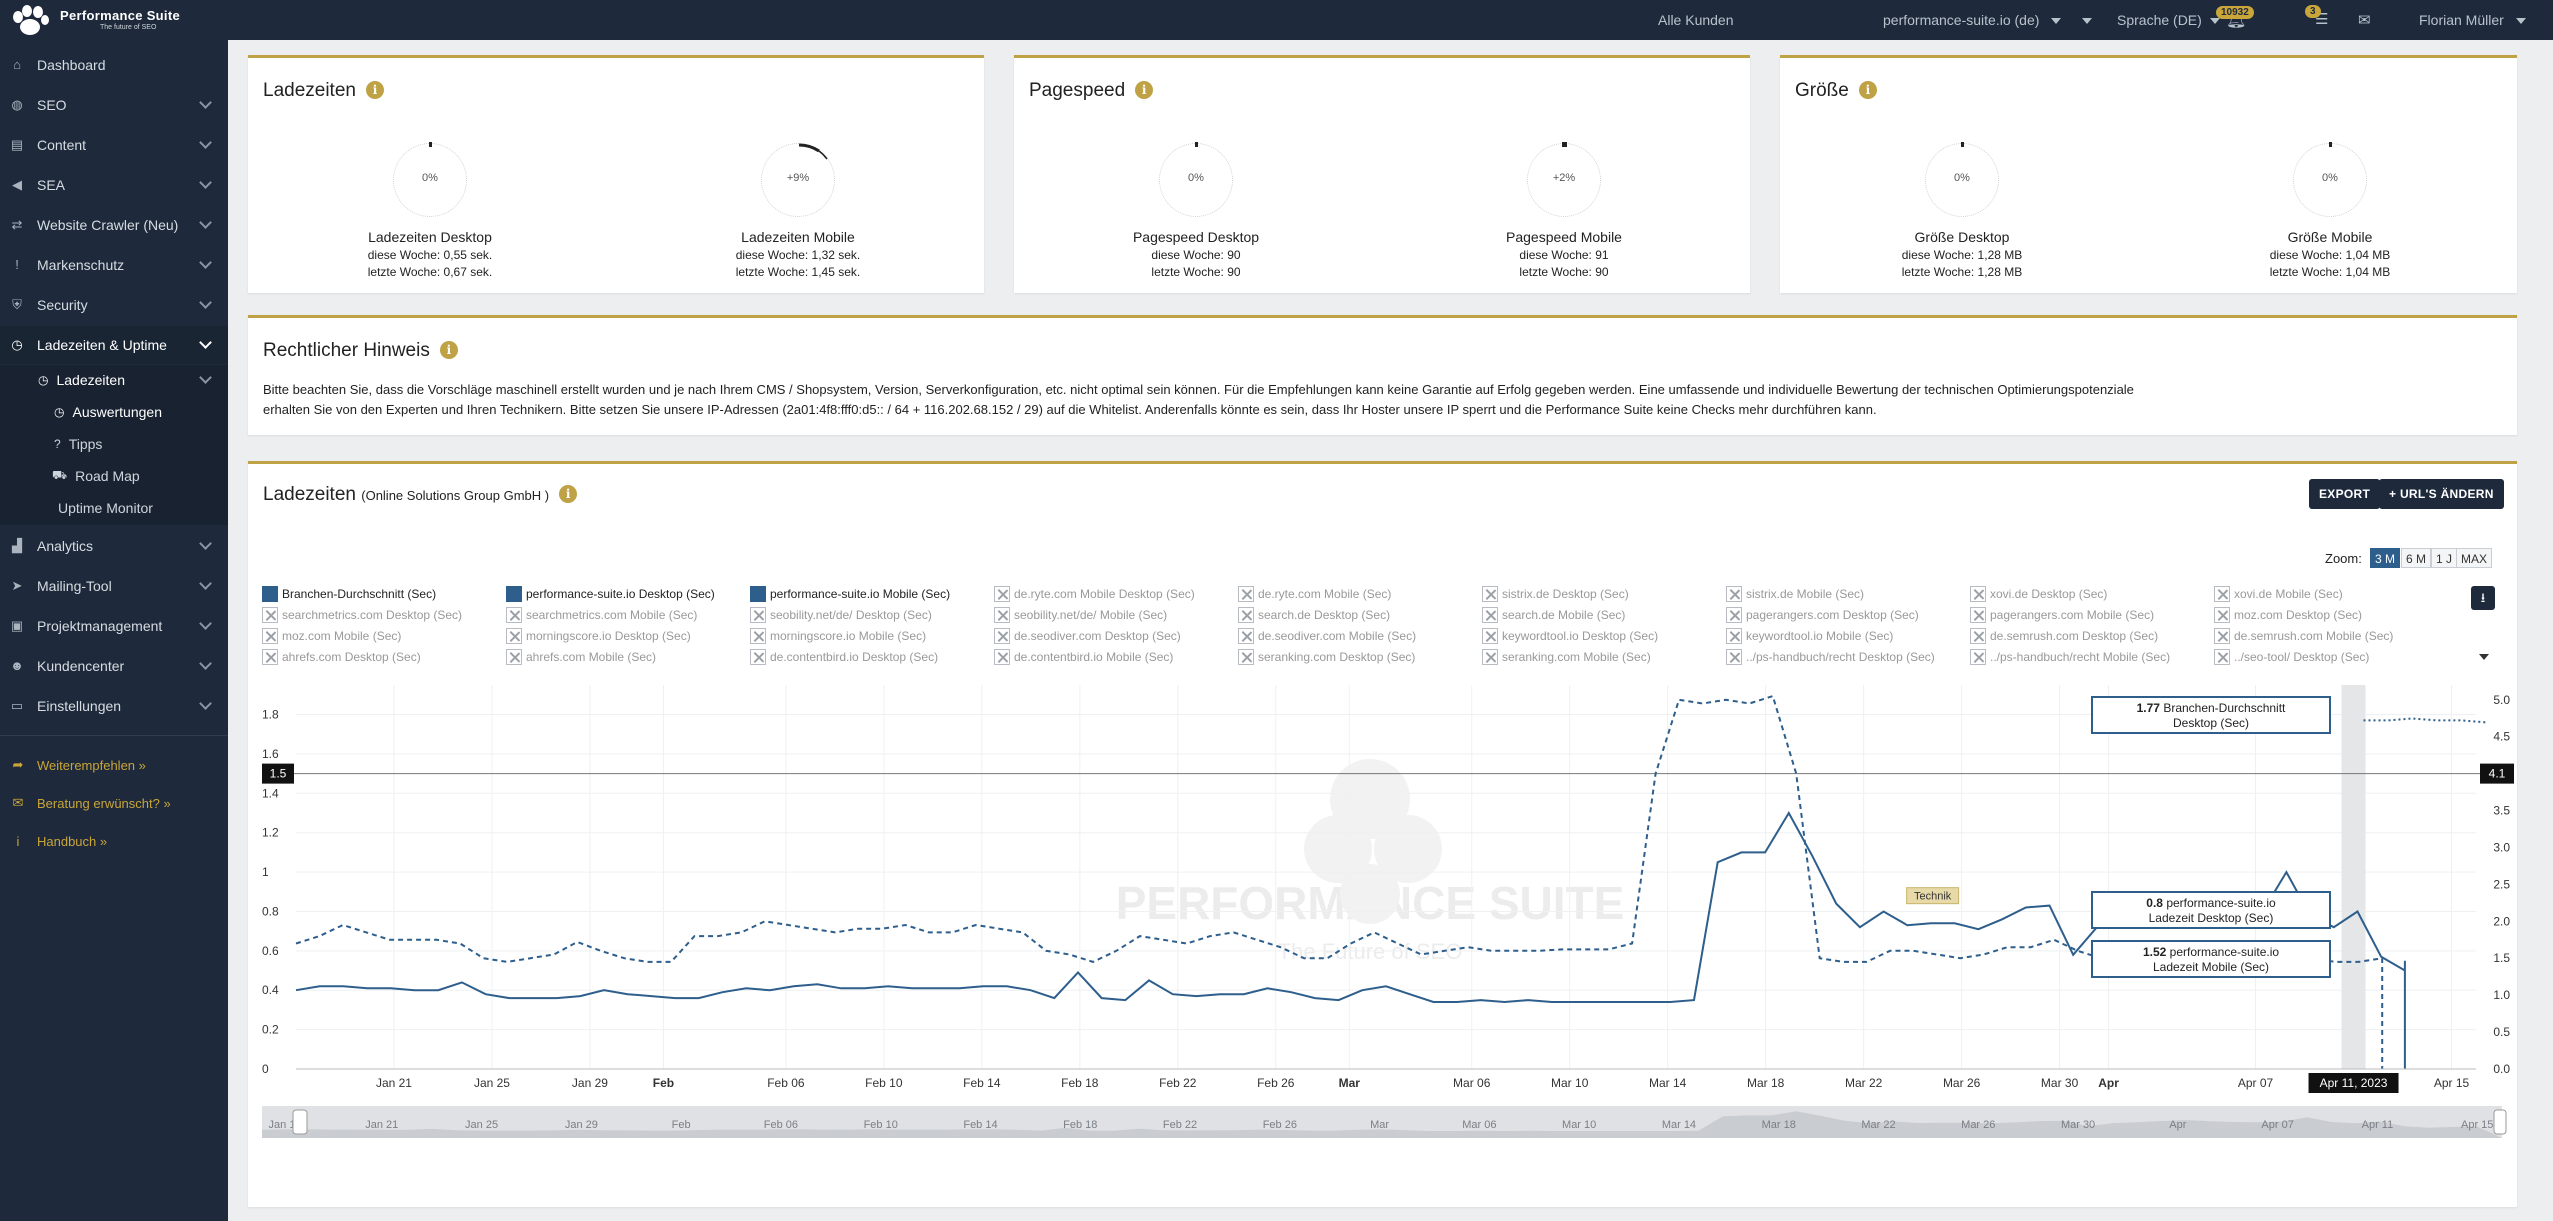 The width and height of the screenshot is (2553, 1221). I want to click on navigator-handle-right, so click(2500, 1122).